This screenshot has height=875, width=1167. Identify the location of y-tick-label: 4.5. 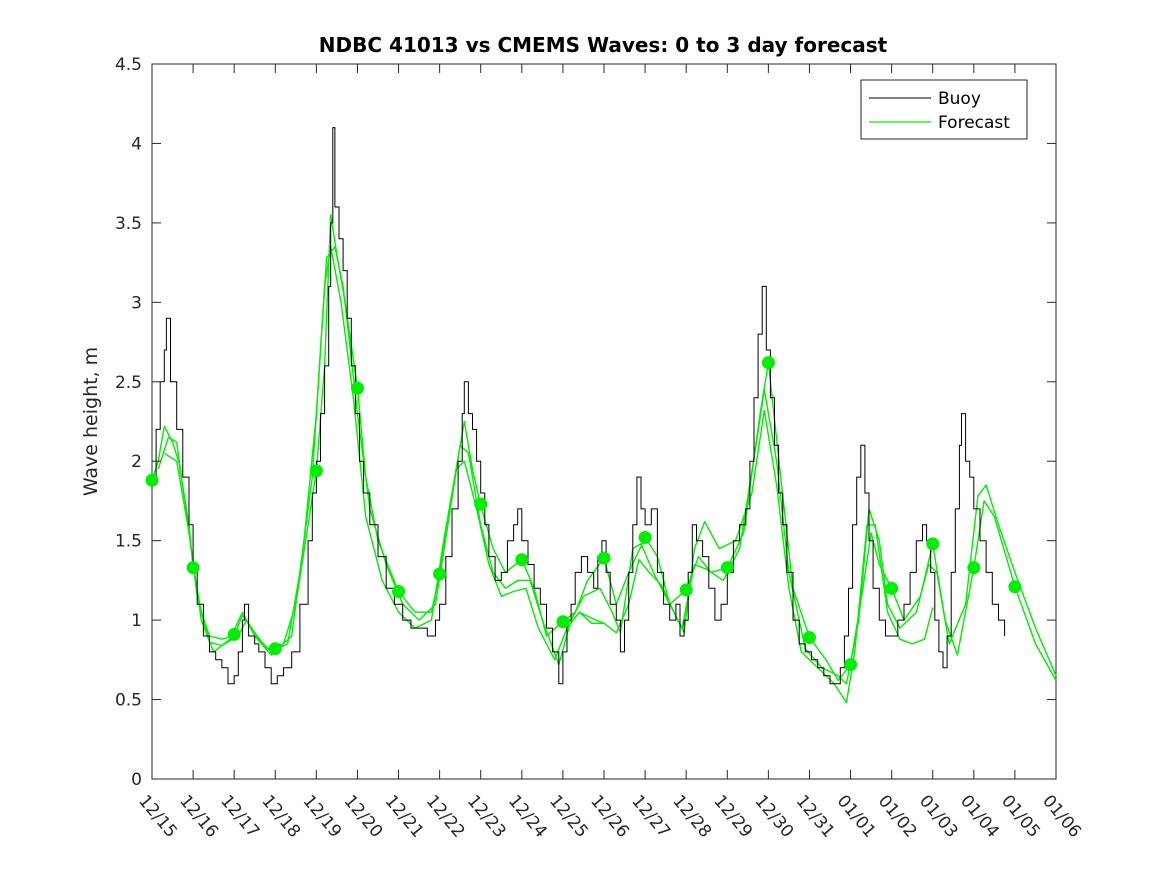
(128, 65).